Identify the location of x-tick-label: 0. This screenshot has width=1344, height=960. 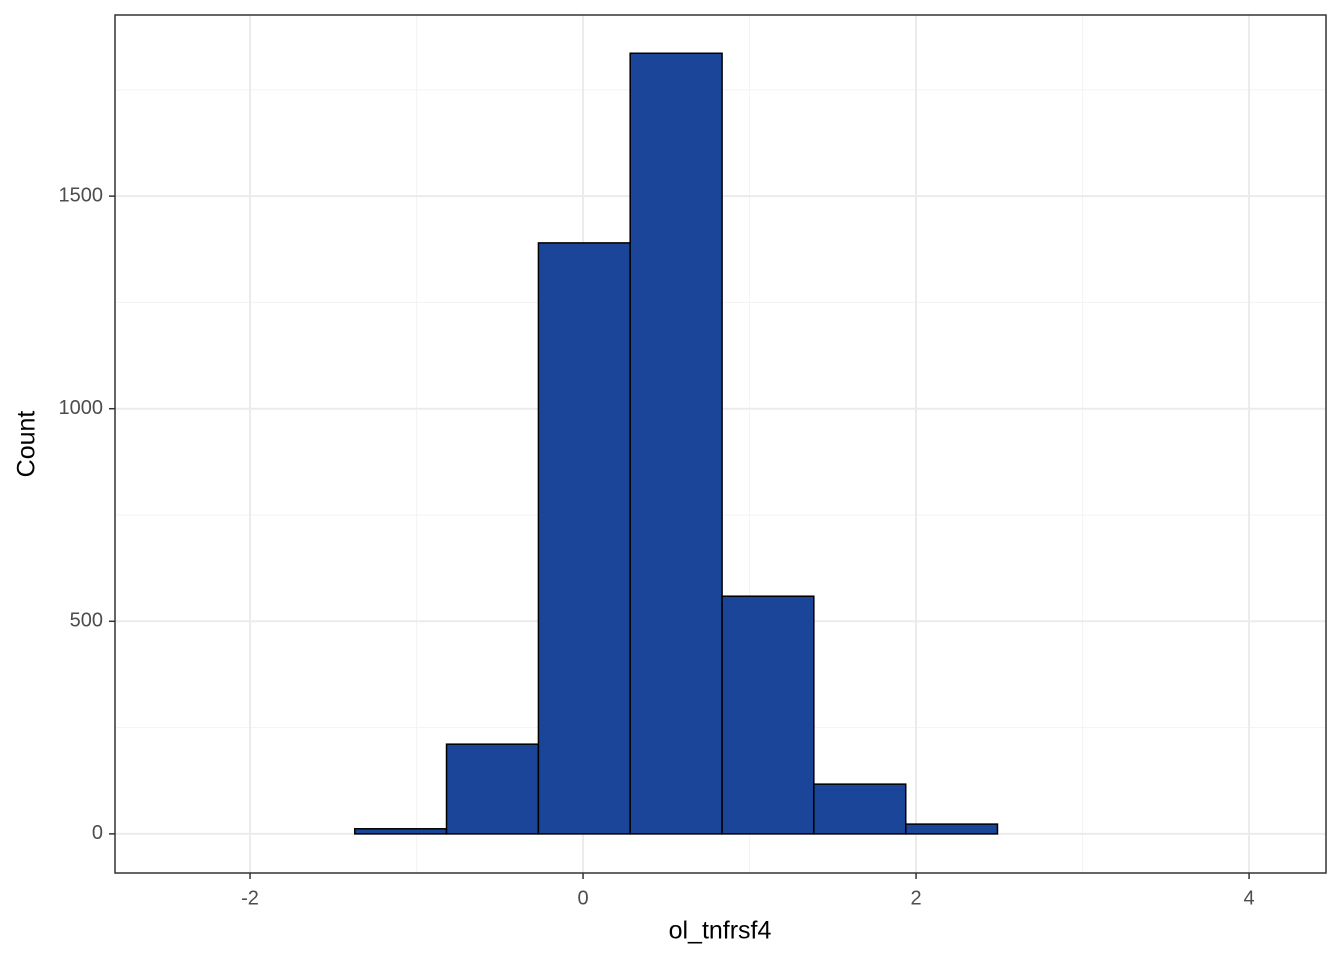
(582, 898).